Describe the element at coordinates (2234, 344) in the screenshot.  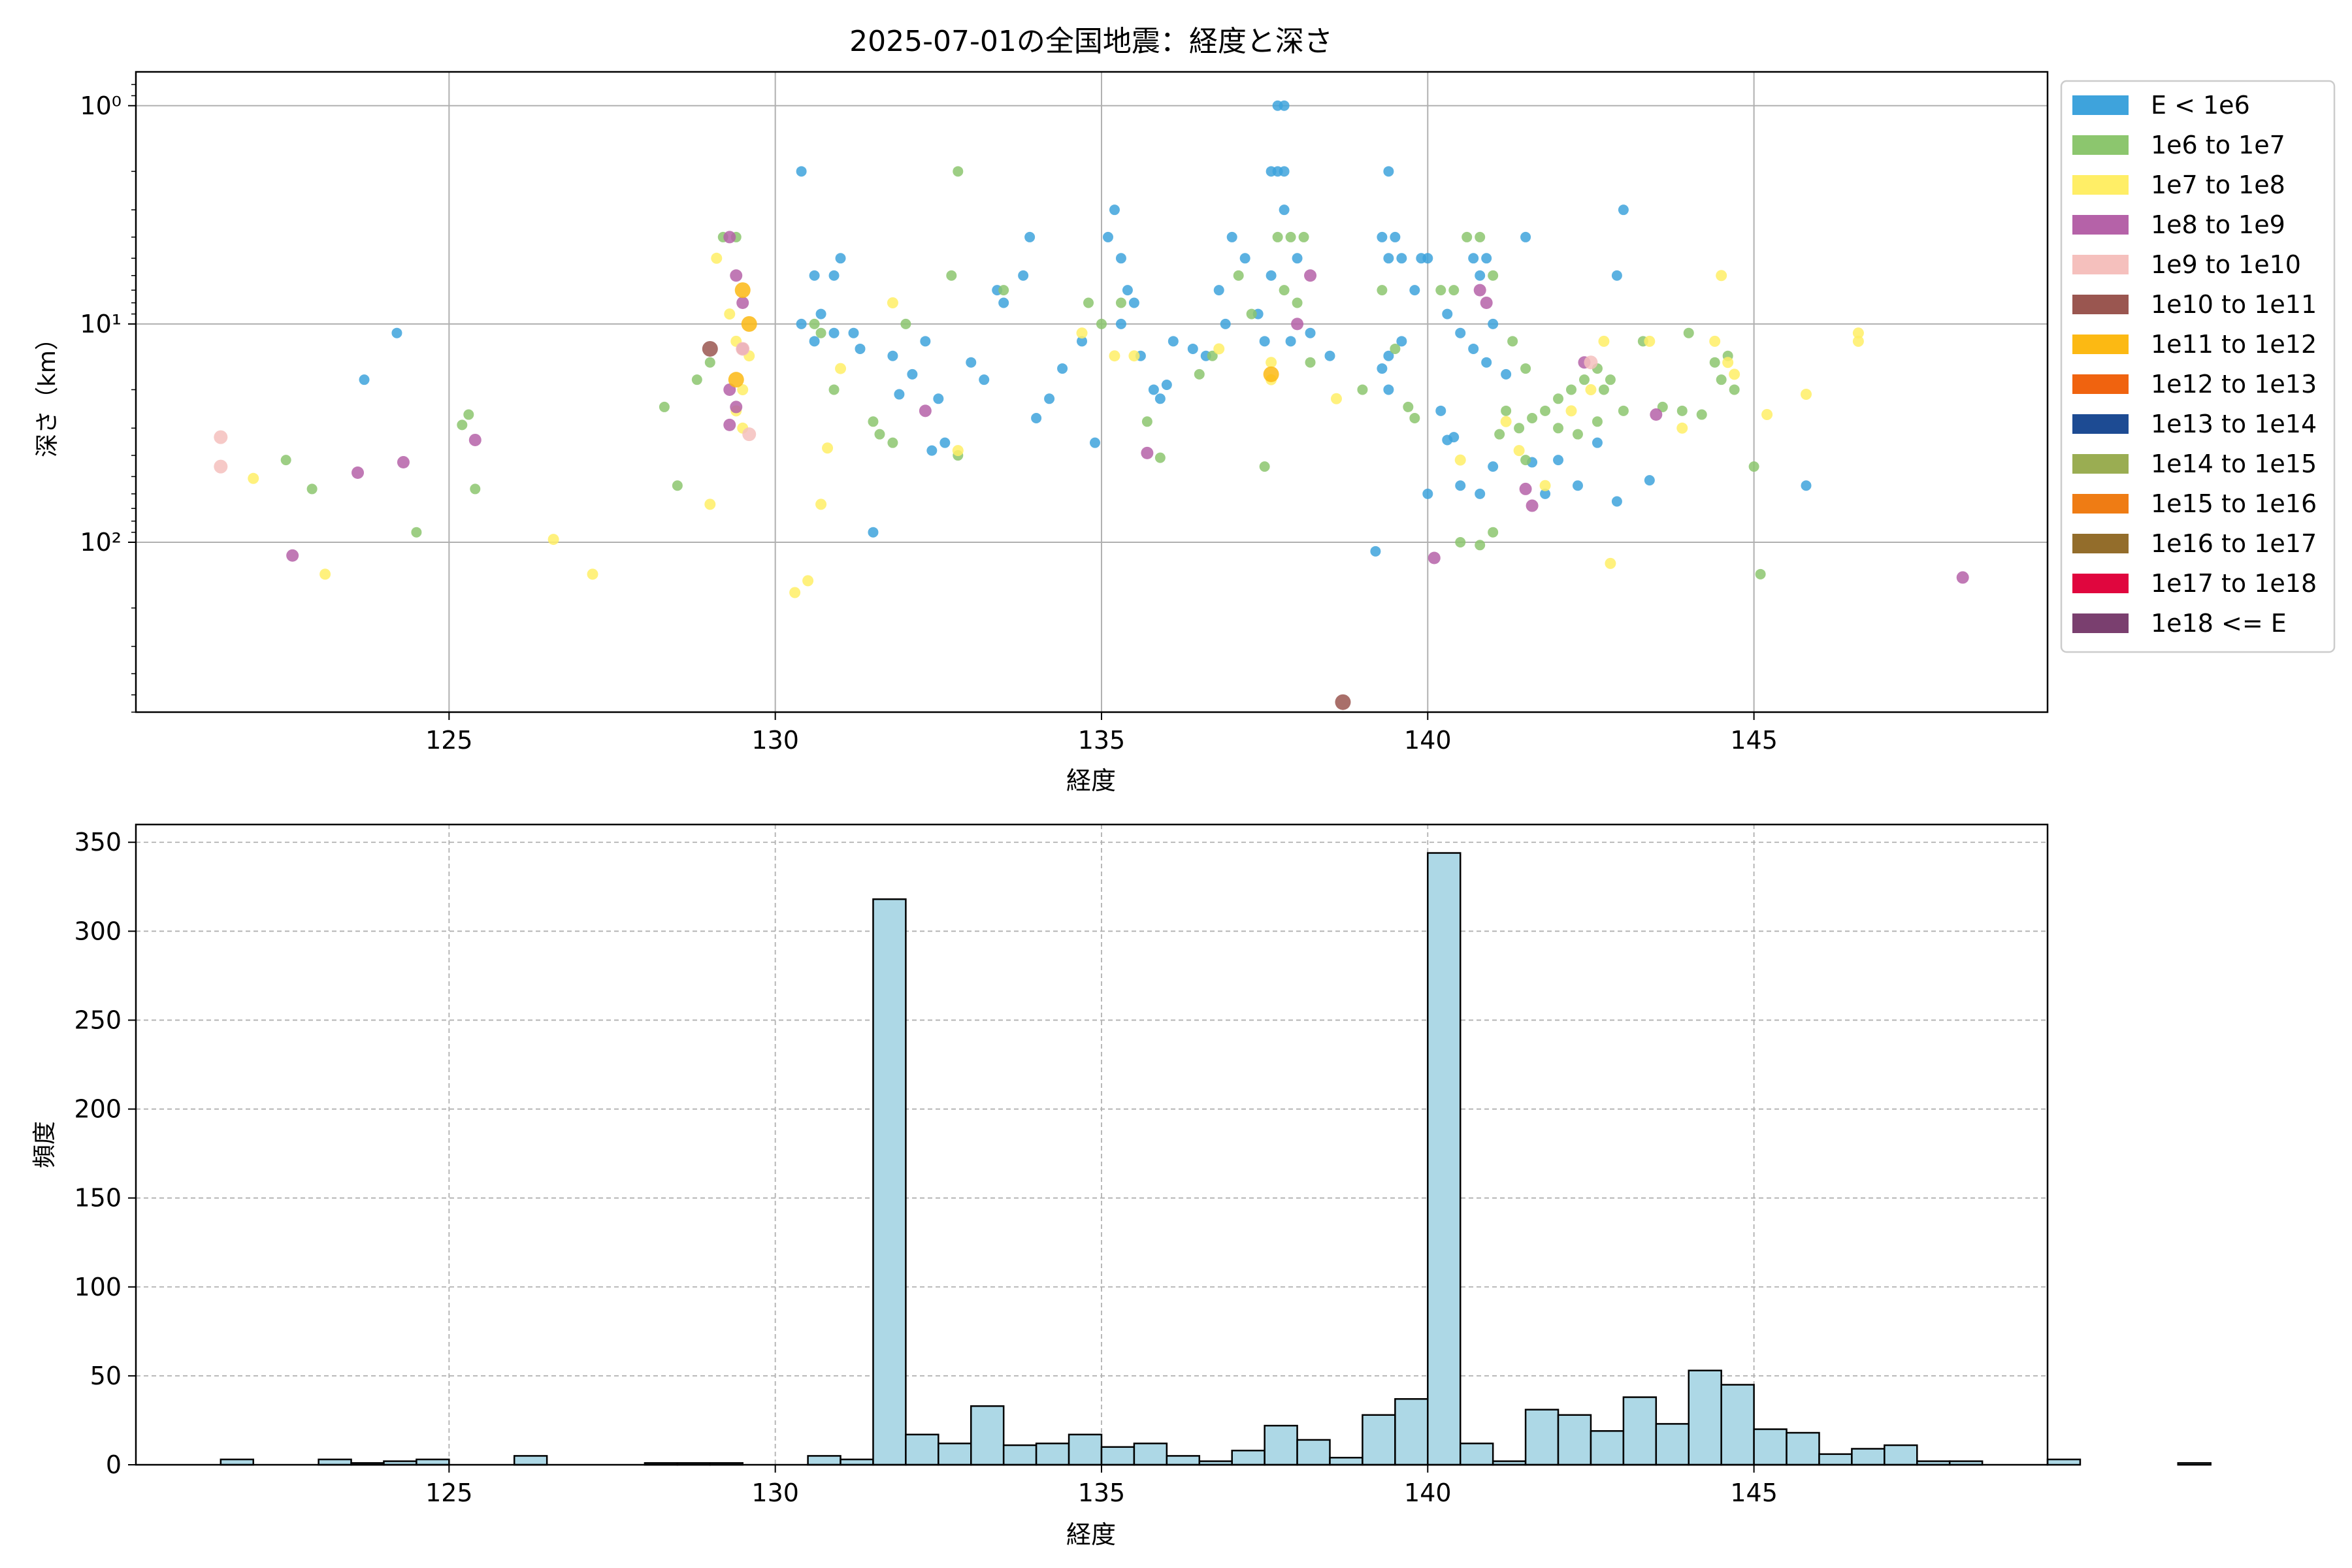
I see `legend-label: 1e11 to 1e12` at that location.